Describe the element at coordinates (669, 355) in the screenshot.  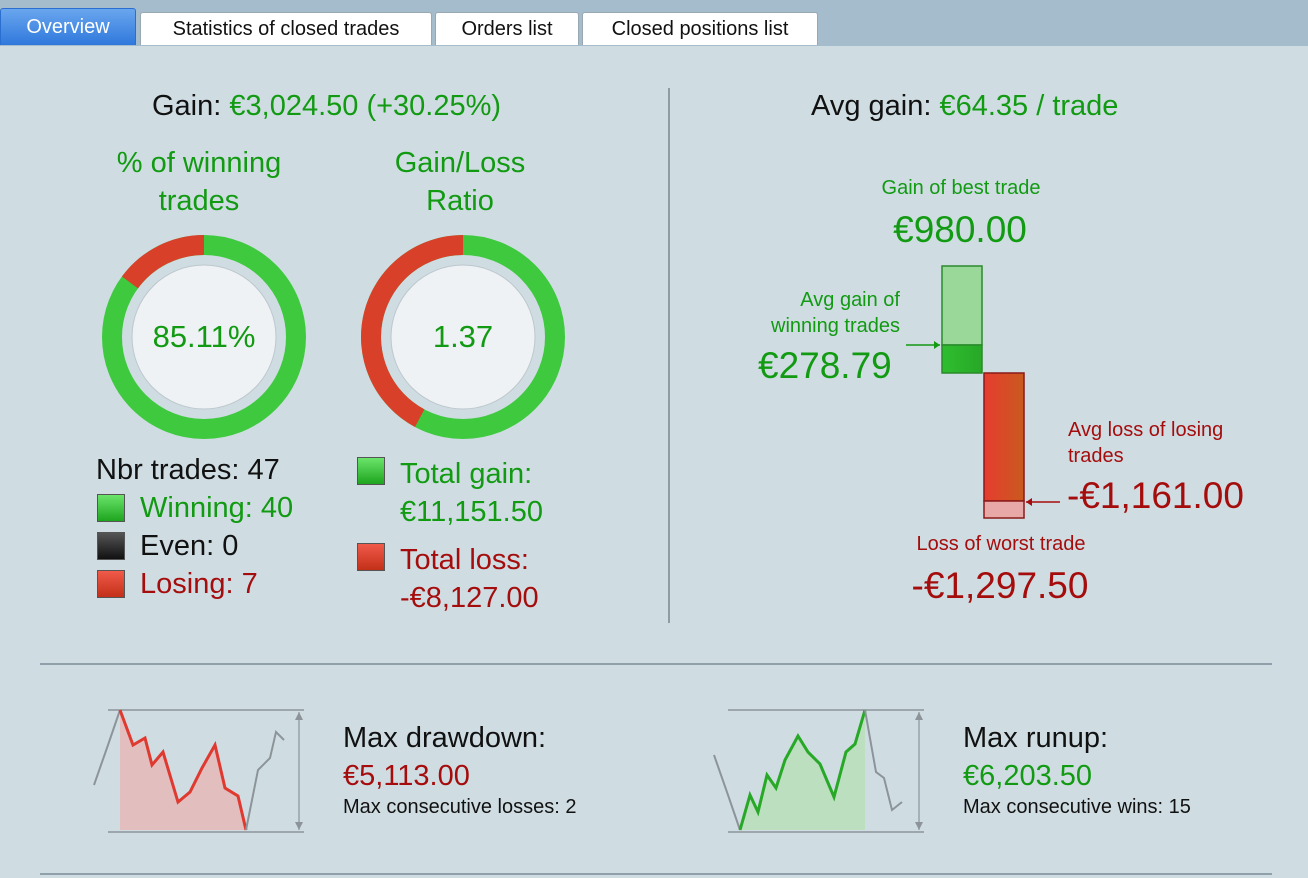
I see `vertical-divider` at that location.